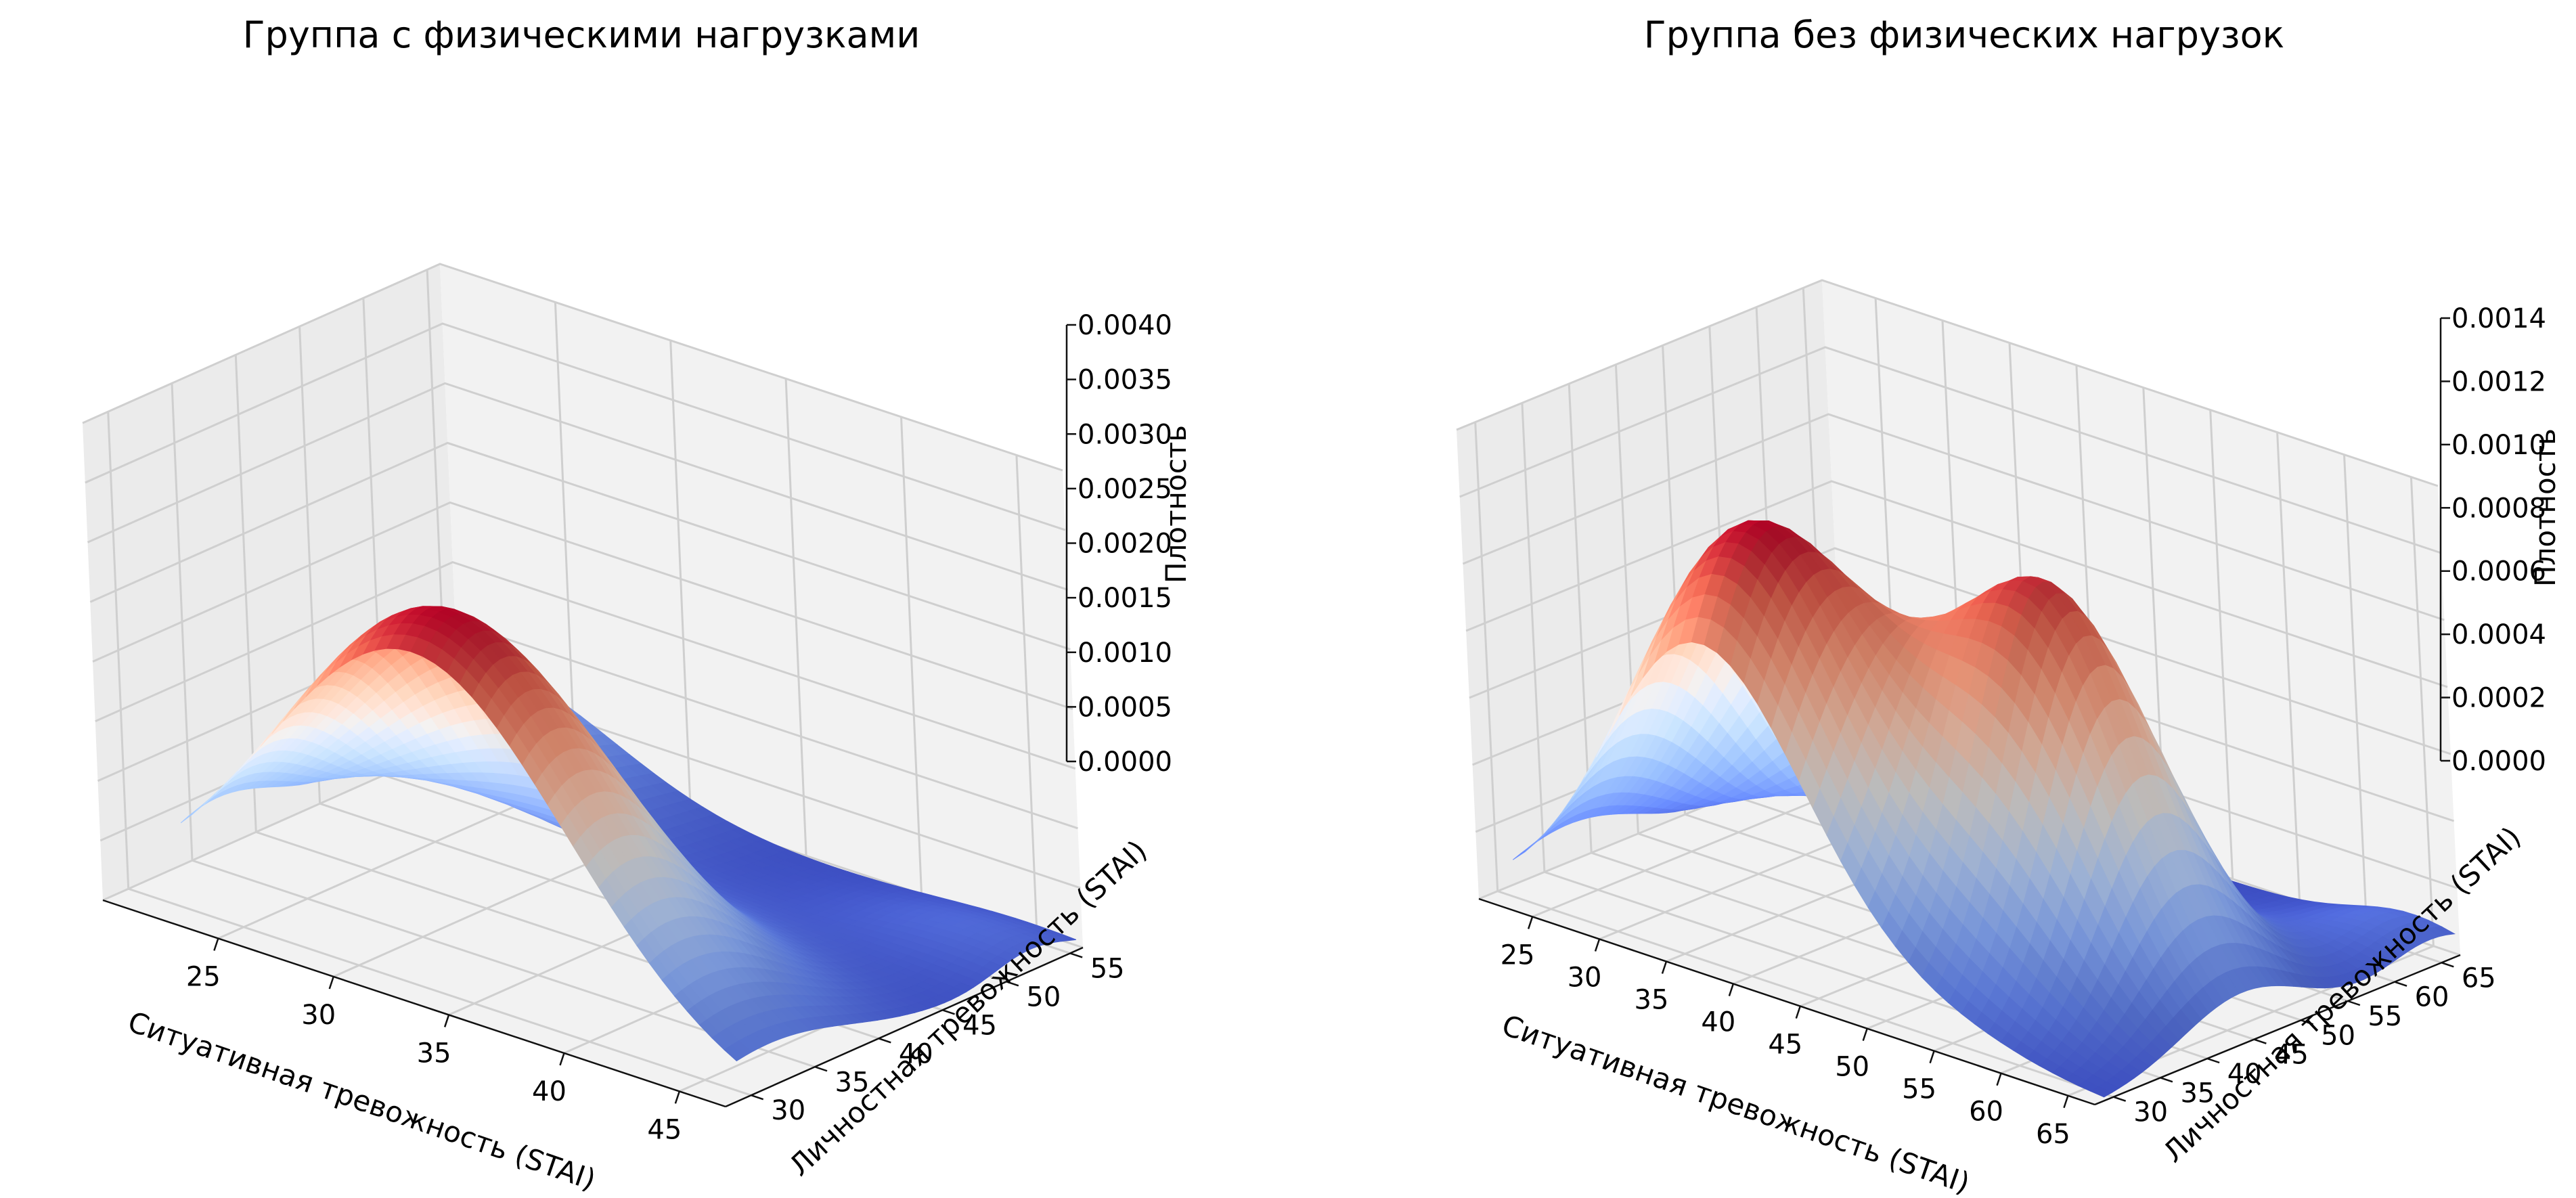 Image resolution: width=2576 pixels, height=1198 pixels. I want to click on y-tick-label: 60, so click(2432, 997).